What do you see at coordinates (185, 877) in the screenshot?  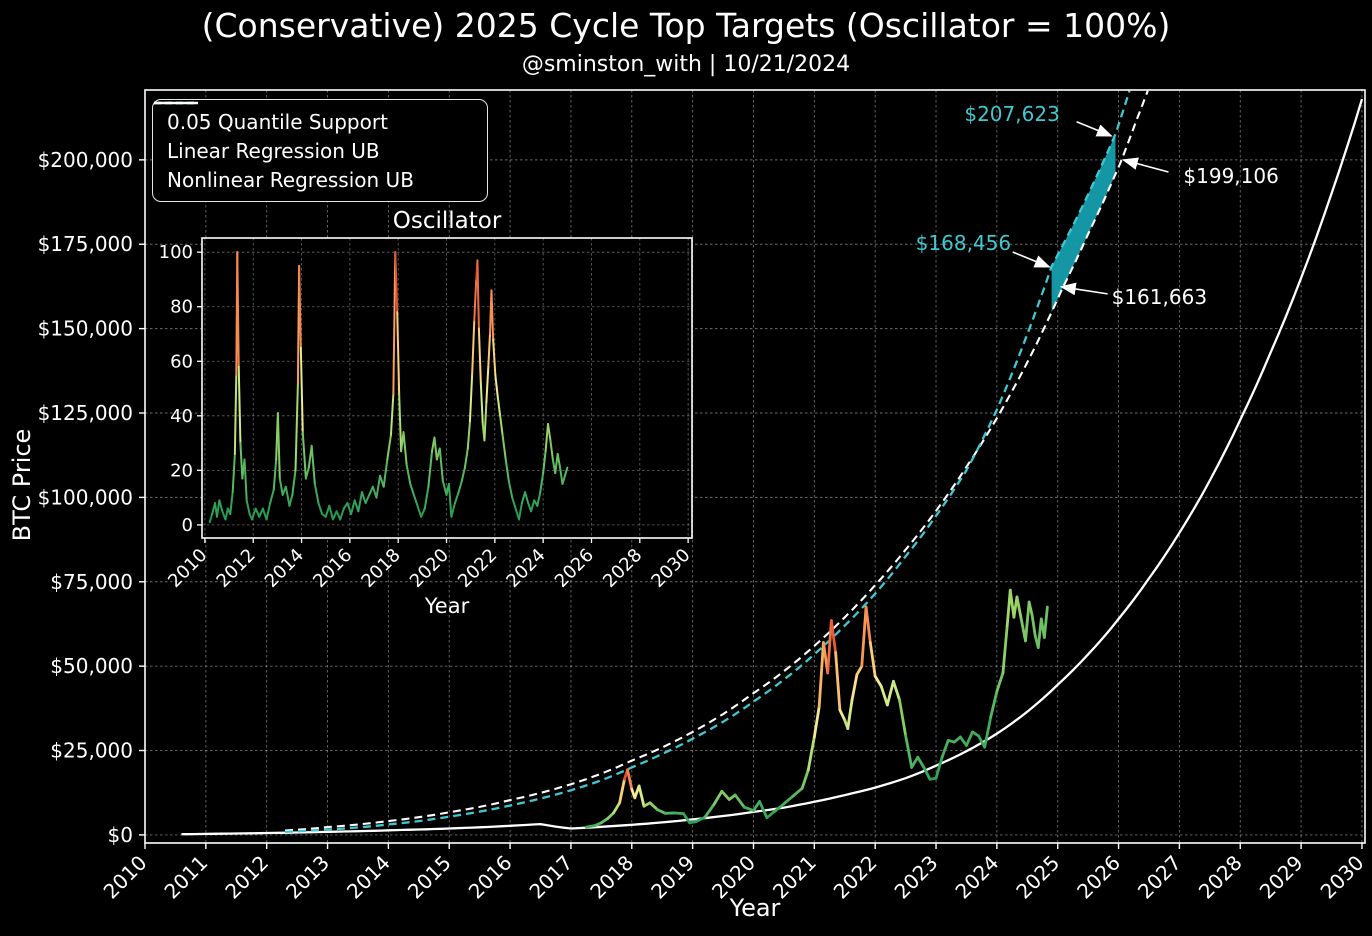 I see `svg-text: 2011` at bounding box center [185, 877].